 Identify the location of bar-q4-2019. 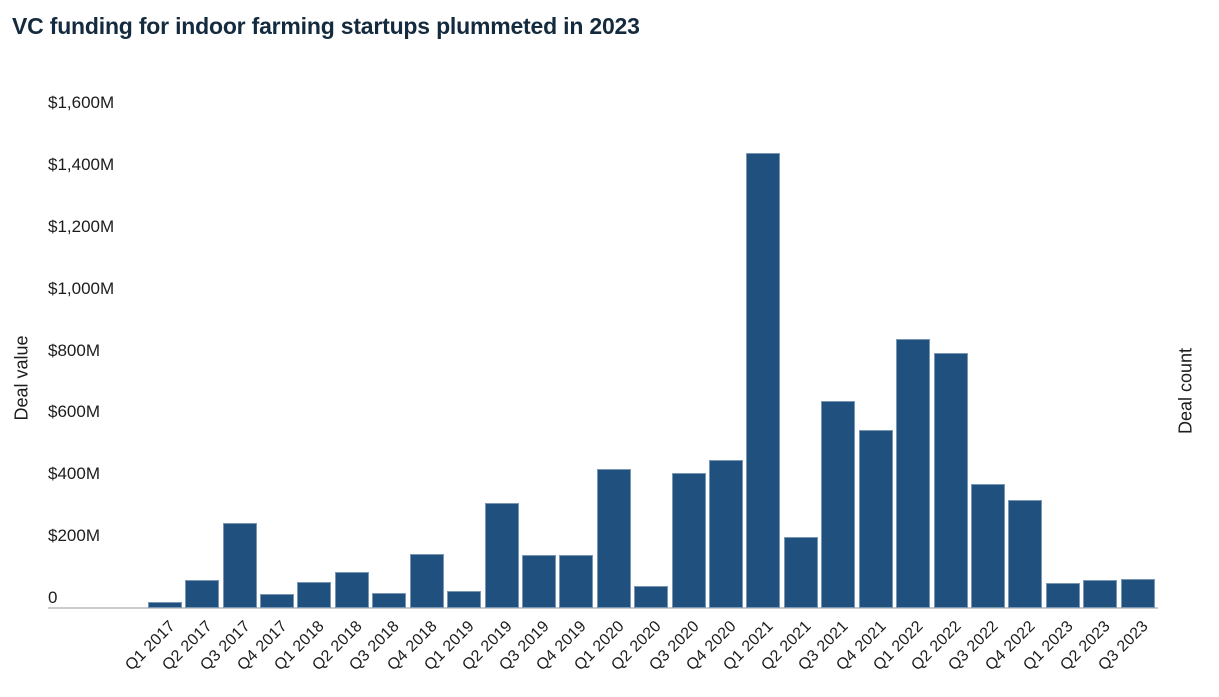
(576, 581).